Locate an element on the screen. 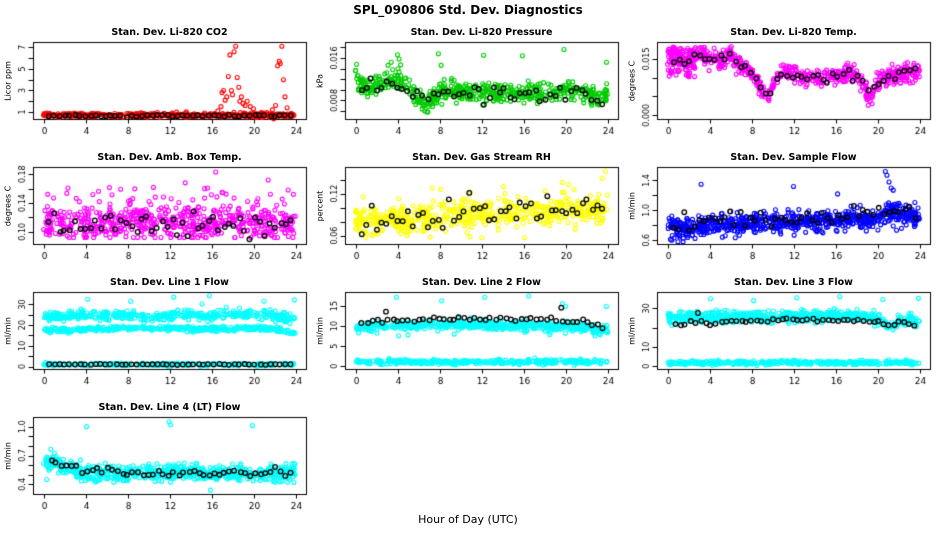 This screenshot has width=936, height=540. line4-lt-flow-plot-canvas is located at coordinates (156, 462).